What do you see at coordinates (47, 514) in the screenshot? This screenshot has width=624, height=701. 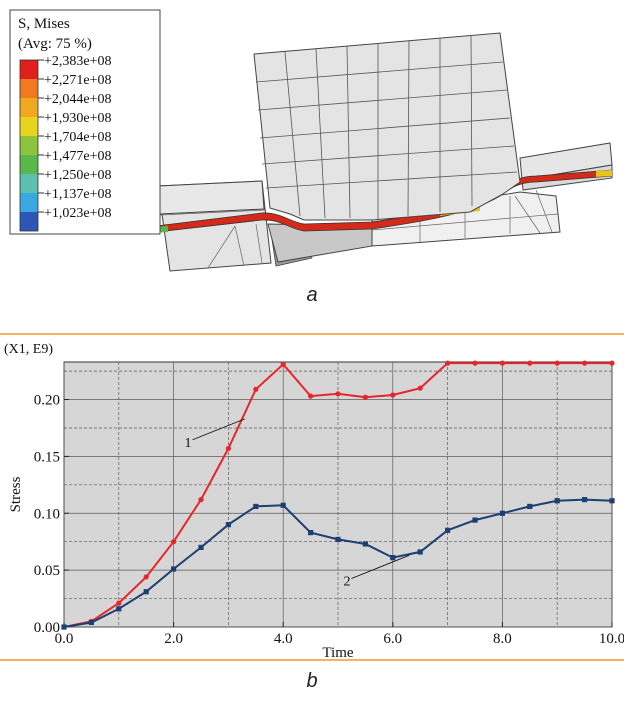 I see `y-tick-label: 0.10` at bounding box center [47, 514].